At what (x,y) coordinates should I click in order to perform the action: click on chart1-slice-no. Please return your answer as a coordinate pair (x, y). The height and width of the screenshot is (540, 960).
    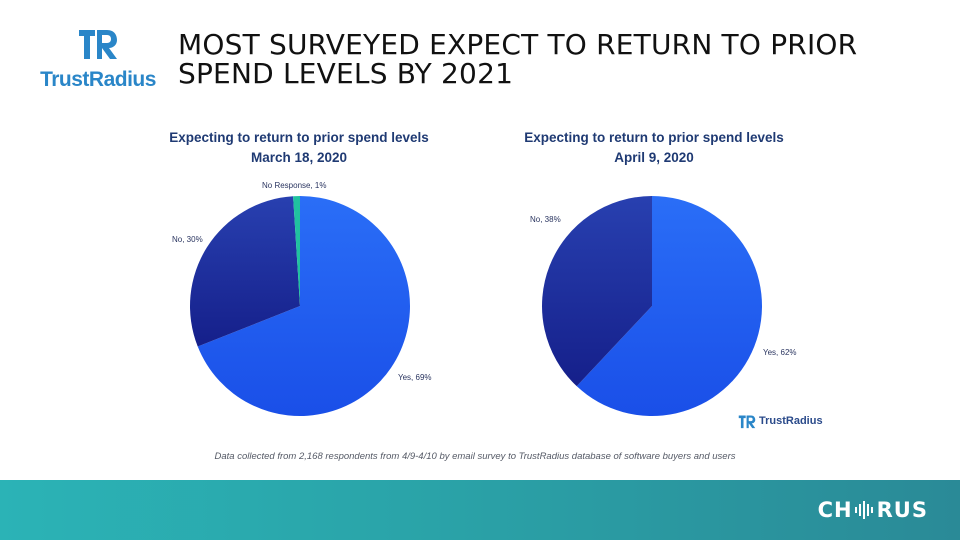
    Looking at the image, I should click on (245, 271).